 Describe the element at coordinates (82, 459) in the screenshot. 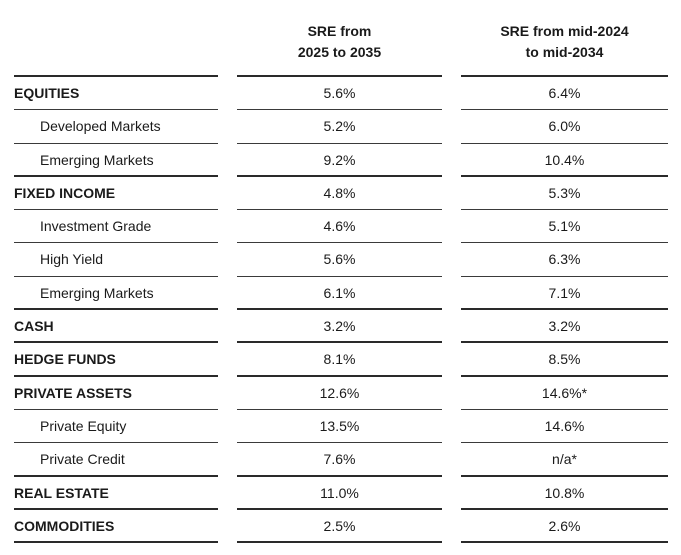

I see `row-label: Private Credit` at that location.